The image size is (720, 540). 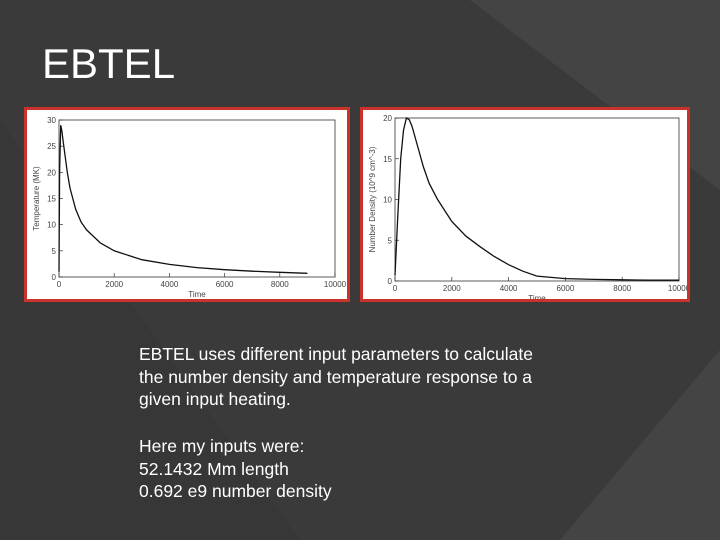 What do you see at coordinates (54, 251) in the screenshot?
I see `temperature-y-tick-label: 5` at bounding box center [54, 251].